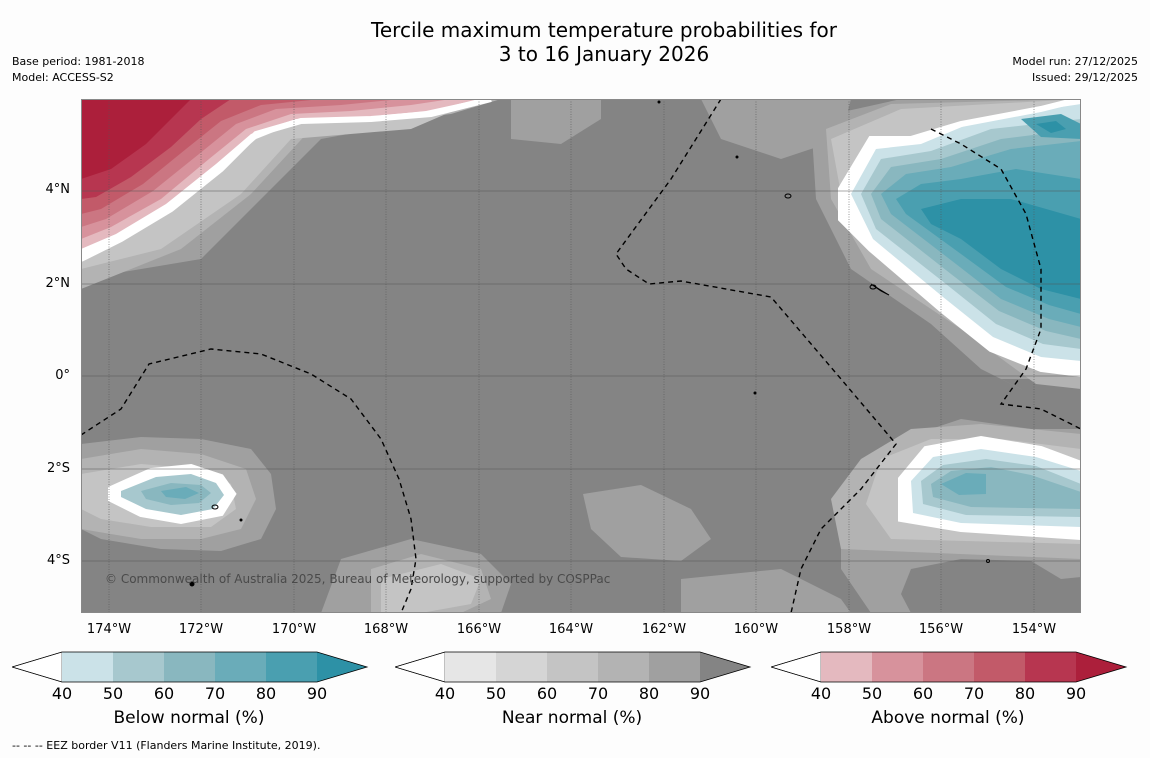 The image size is (1150, 758). Describe the element at coordinates (991, 586) in the screenshot. I see `near-normal-dark-patch` at that location.